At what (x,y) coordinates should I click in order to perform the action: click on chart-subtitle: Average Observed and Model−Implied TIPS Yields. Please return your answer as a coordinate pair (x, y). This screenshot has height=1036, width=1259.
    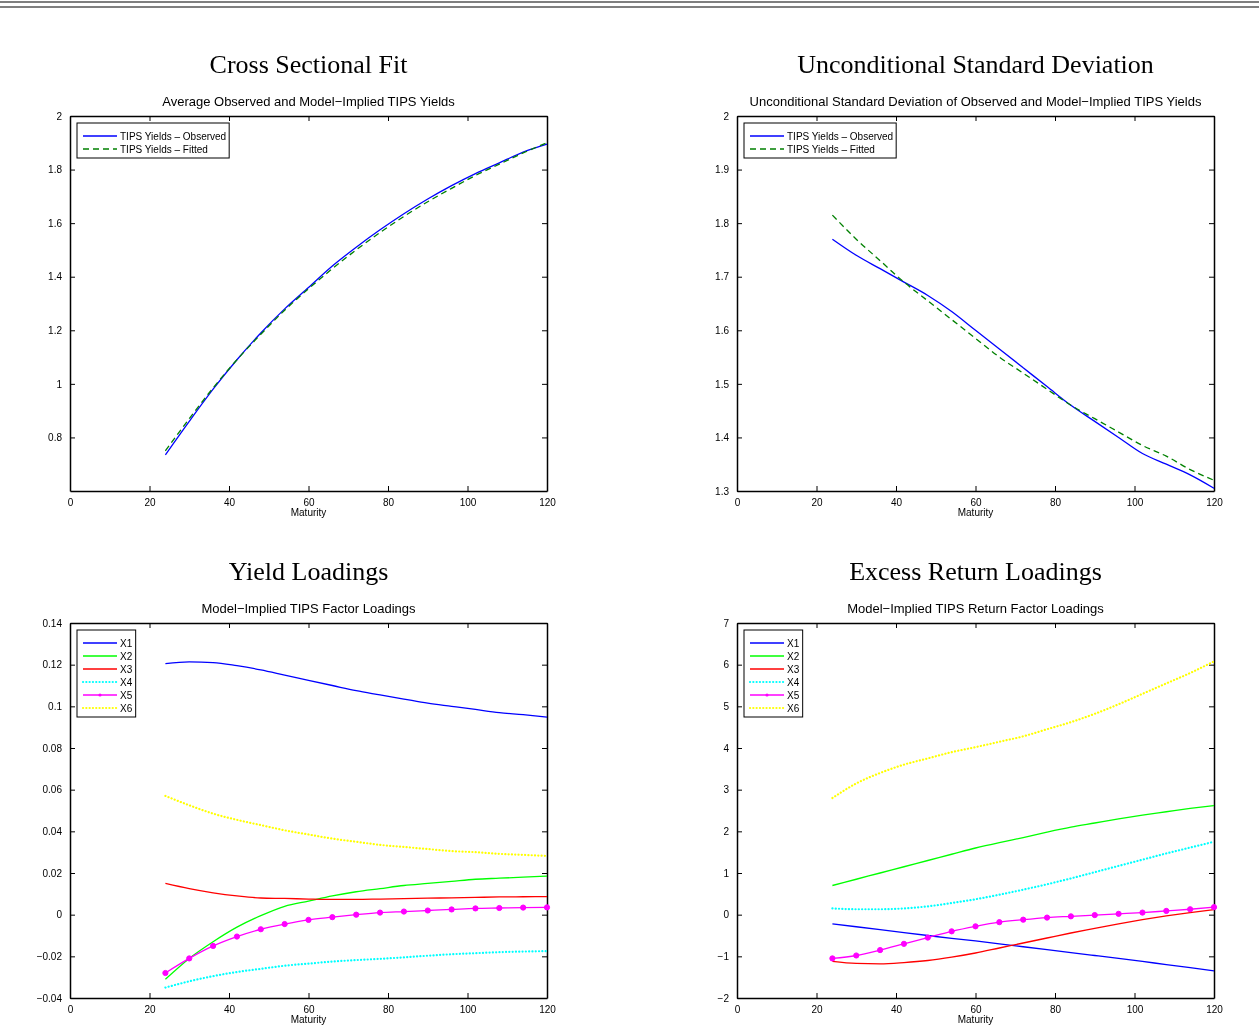
    Looking at the image, I should click on (309, 101).